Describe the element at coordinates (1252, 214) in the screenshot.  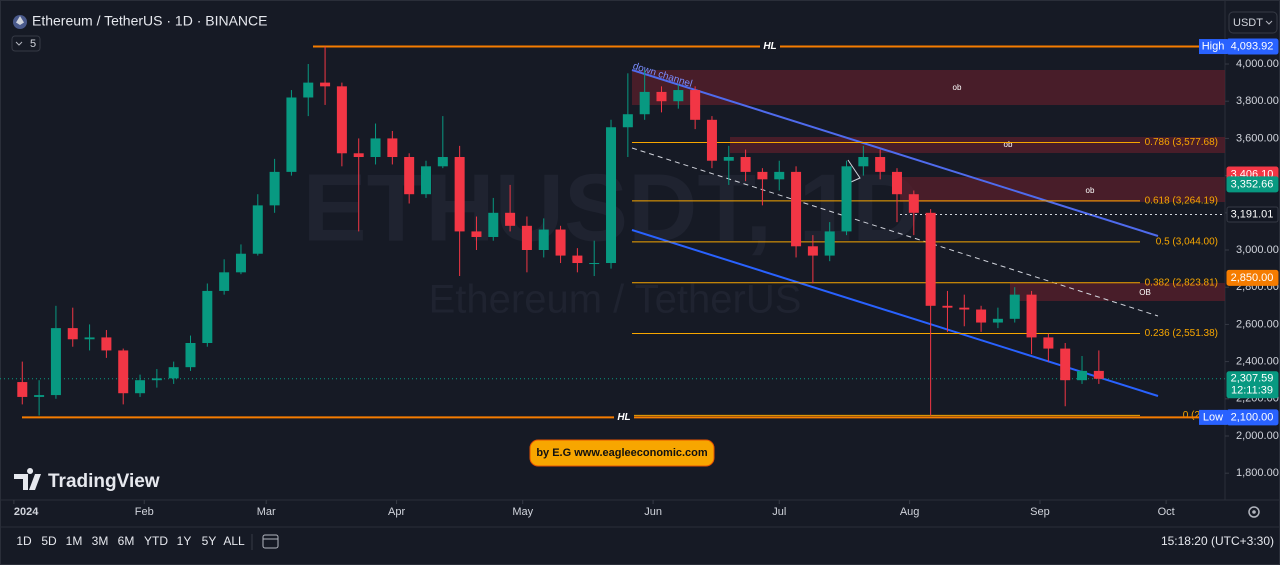
I see `price-tag-label: 3,191.01` at that location.